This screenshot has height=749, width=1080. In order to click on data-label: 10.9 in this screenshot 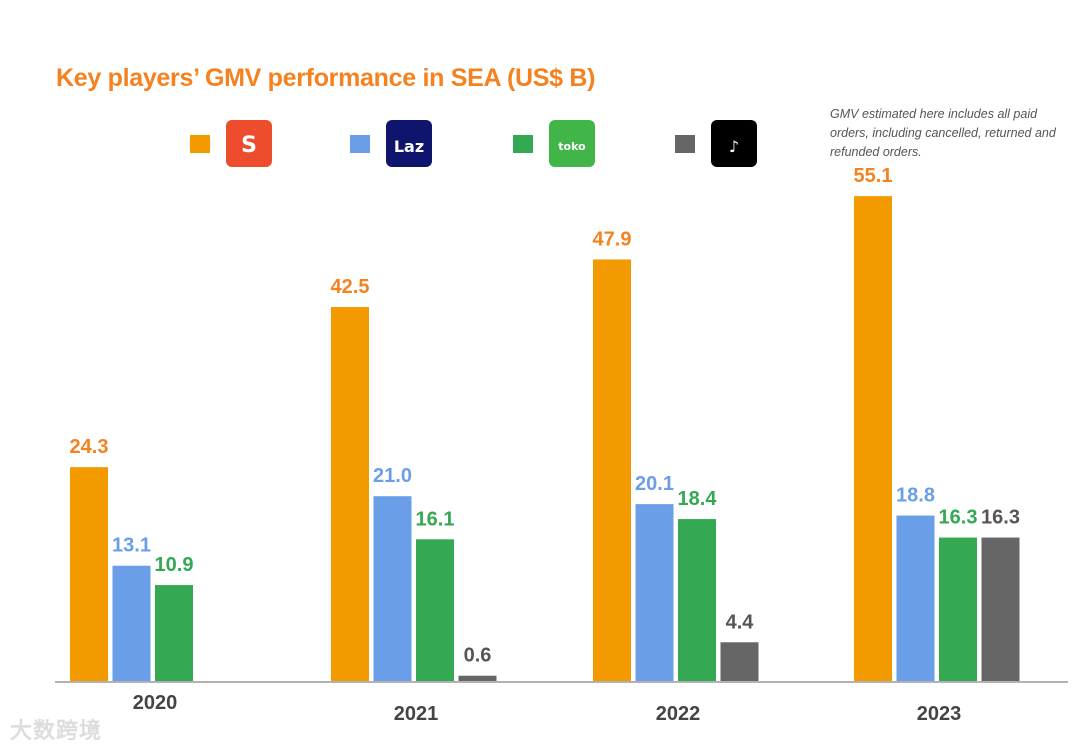, I will do `click(174, 565)`.